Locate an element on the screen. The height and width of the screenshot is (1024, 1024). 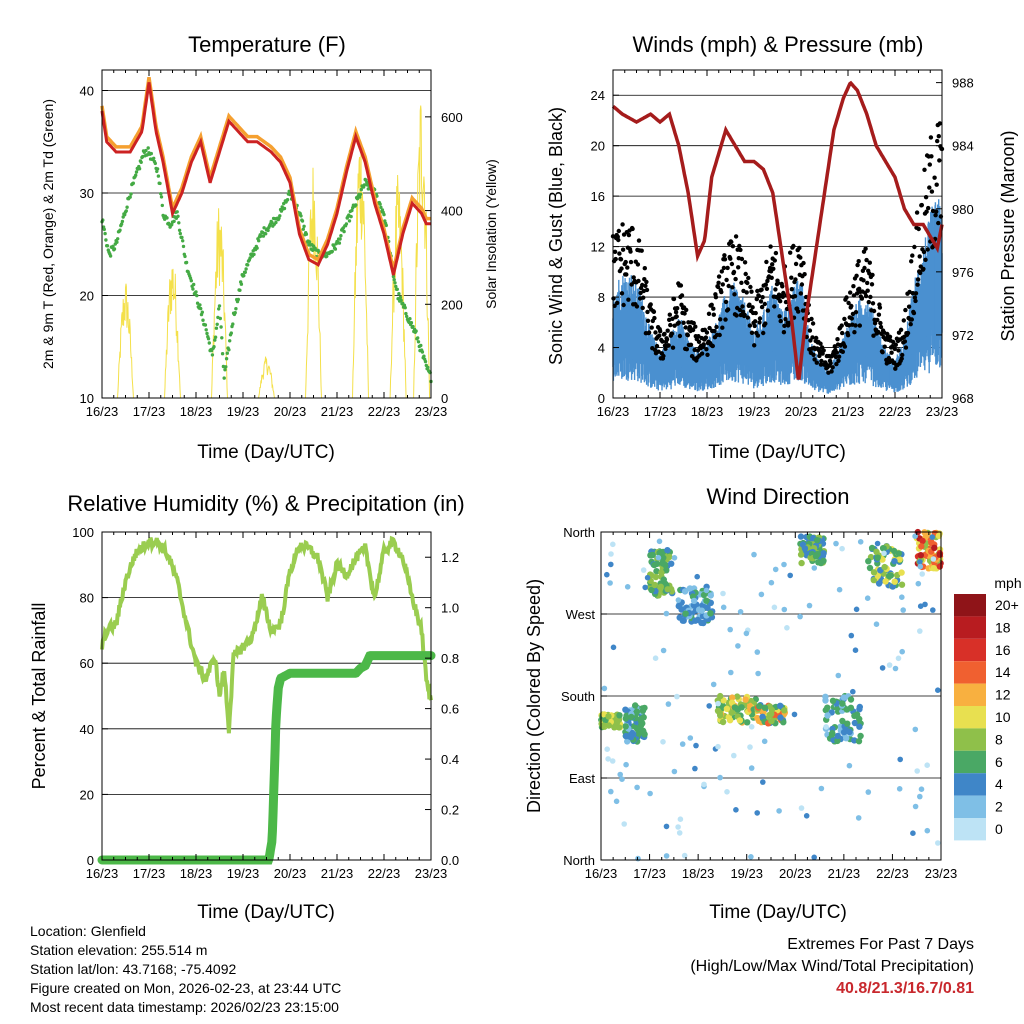
colorbar-label: 16 is located at coordinates (1003, 650).